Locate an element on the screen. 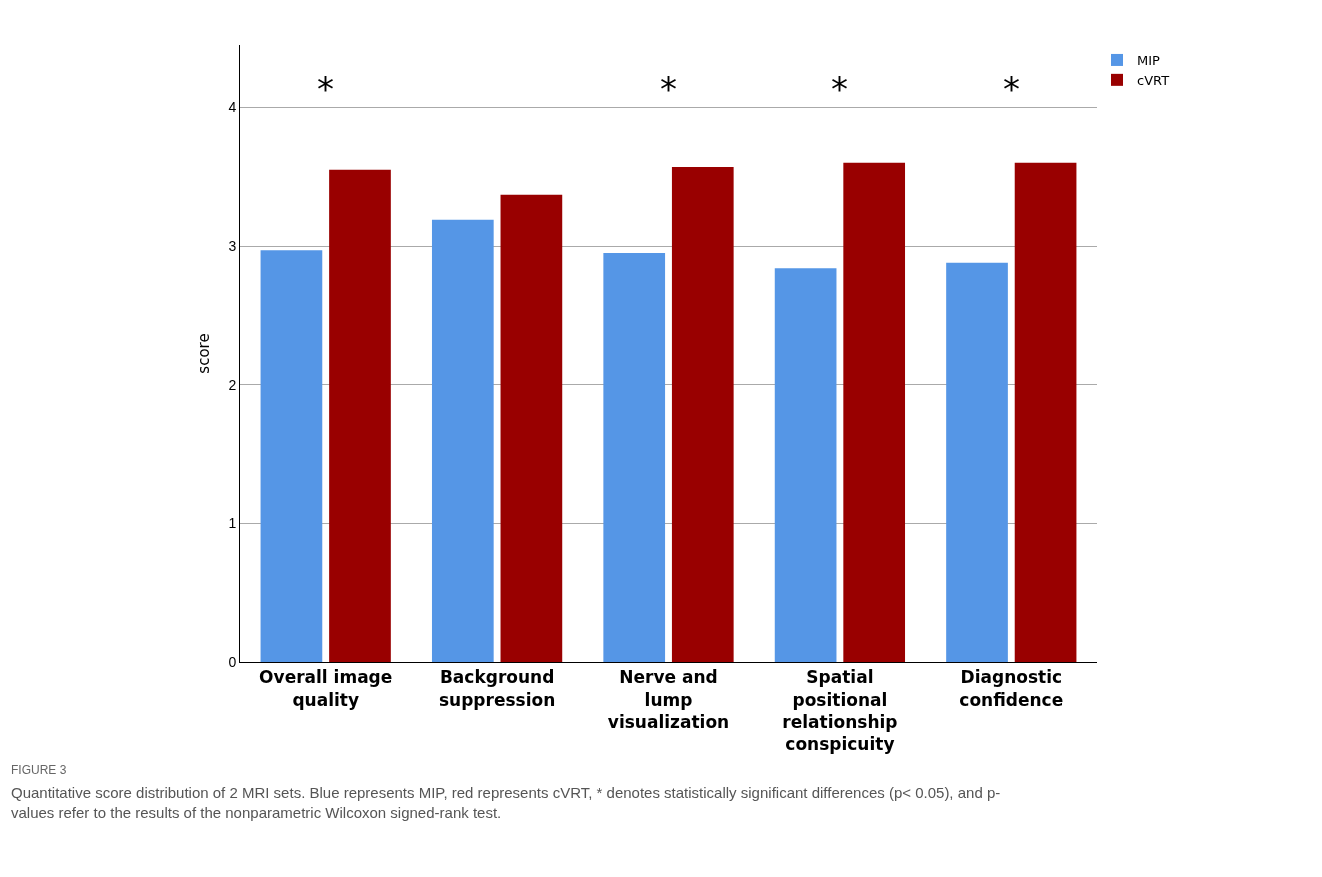  y-tick-label: 4 is located at coordinates (232, 107).